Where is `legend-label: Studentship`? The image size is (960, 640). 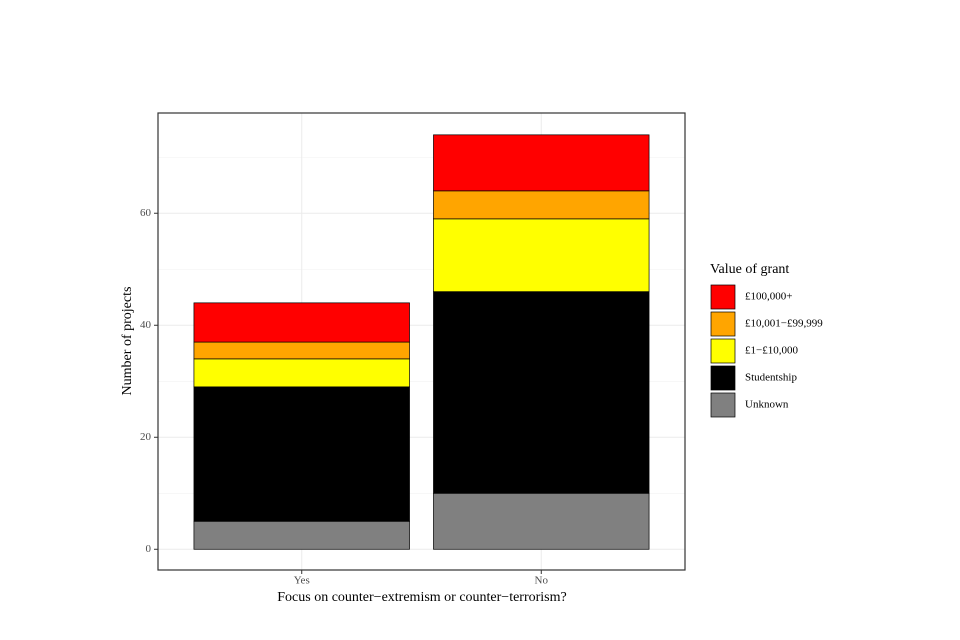 legend-label: Studentship is located at coordinates (771, 378).